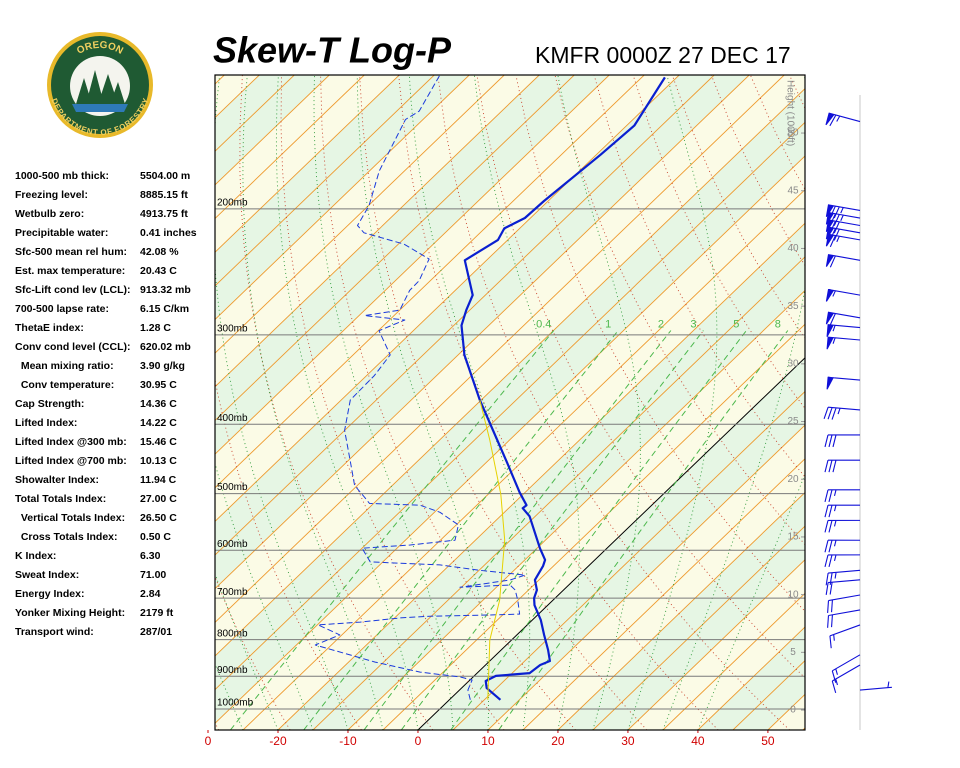  I want to click on x-tick-label: 50, so click(768, 741).